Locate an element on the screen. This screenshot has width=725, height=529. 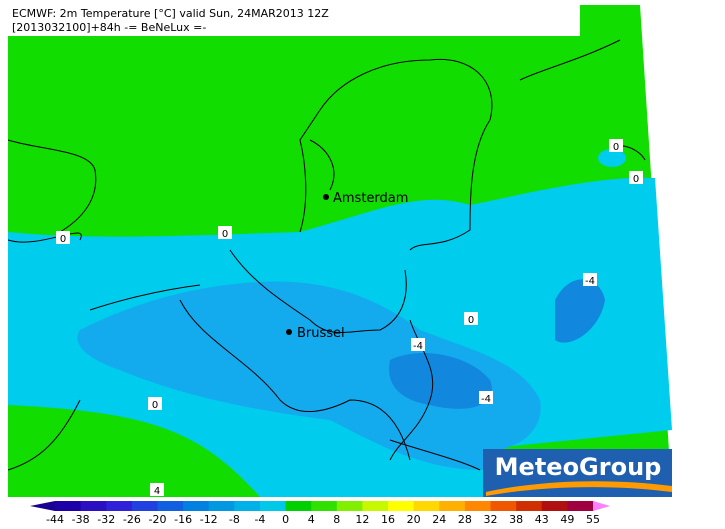
legend-tick-label: -4 is located at coordinates (259, 519).